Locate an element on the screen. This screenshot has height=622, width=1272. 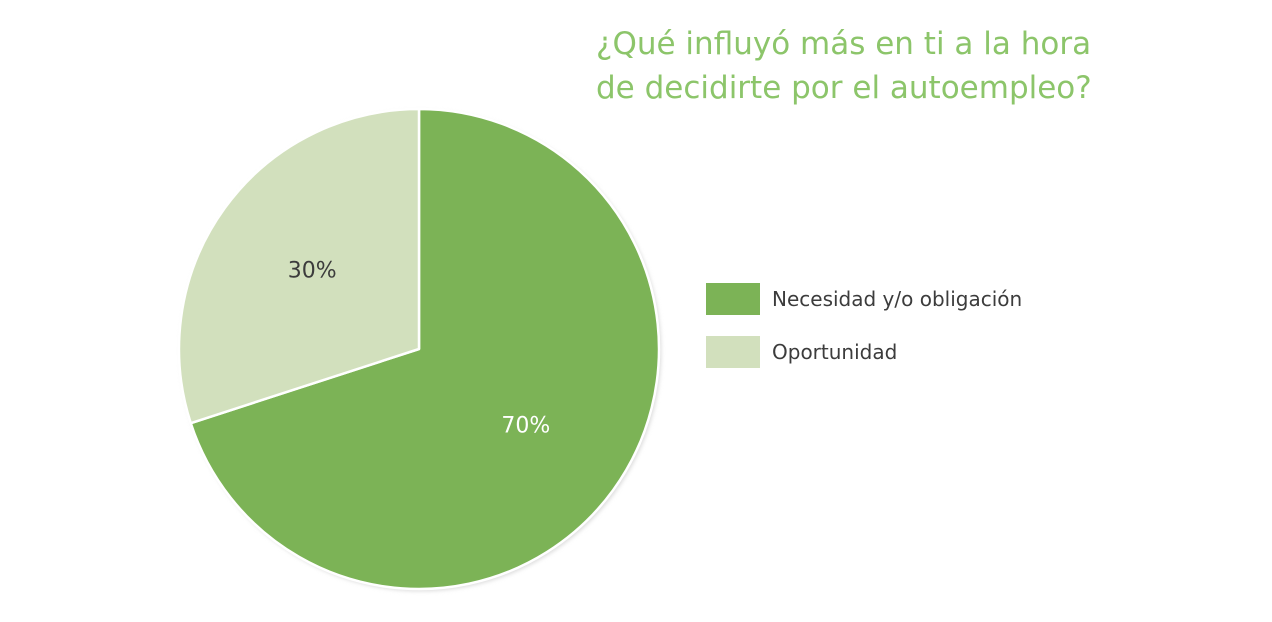
chart-title-line-1: ¿Qué influyó más en ti a la hora is located at coordinates (844, 44).